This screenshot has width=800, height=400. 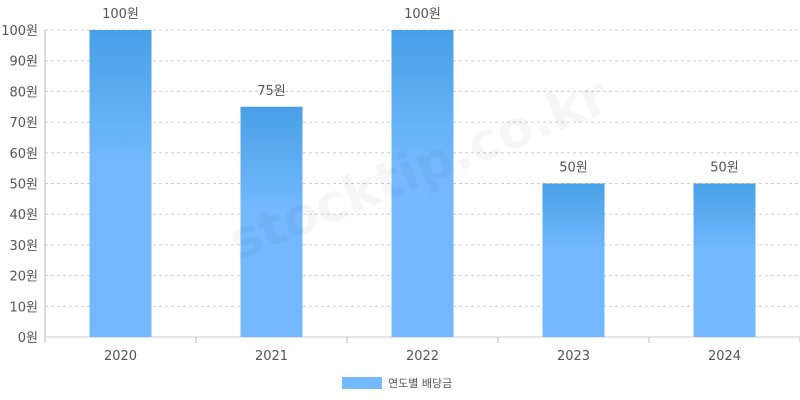 I want to click on x-tick-label: 2021, so click(x=271, y=356).